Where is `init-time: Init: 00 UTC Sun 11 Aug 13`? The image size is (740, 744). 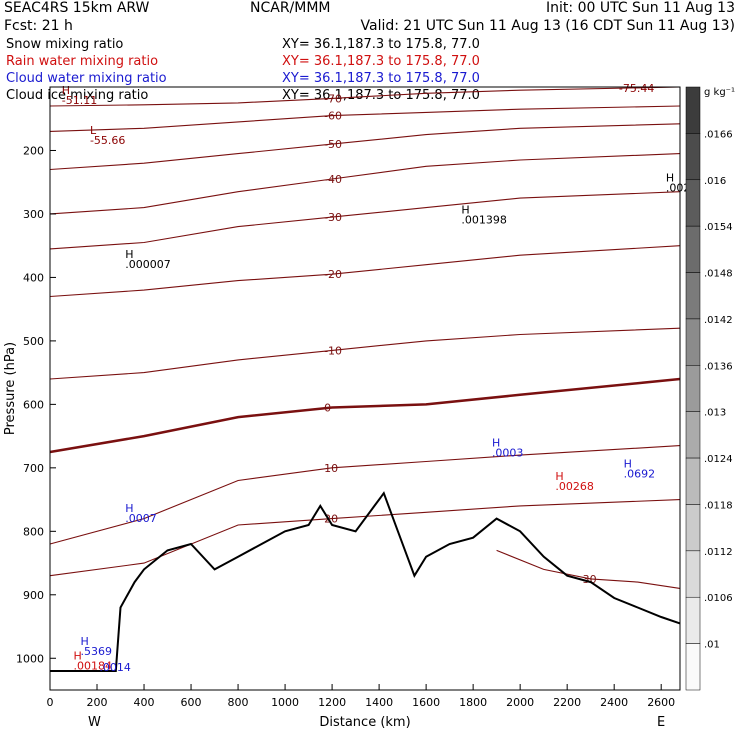
init-time: Init: 00 UTC Sun 11 Aug 13 is located at coordinates (640, 8).